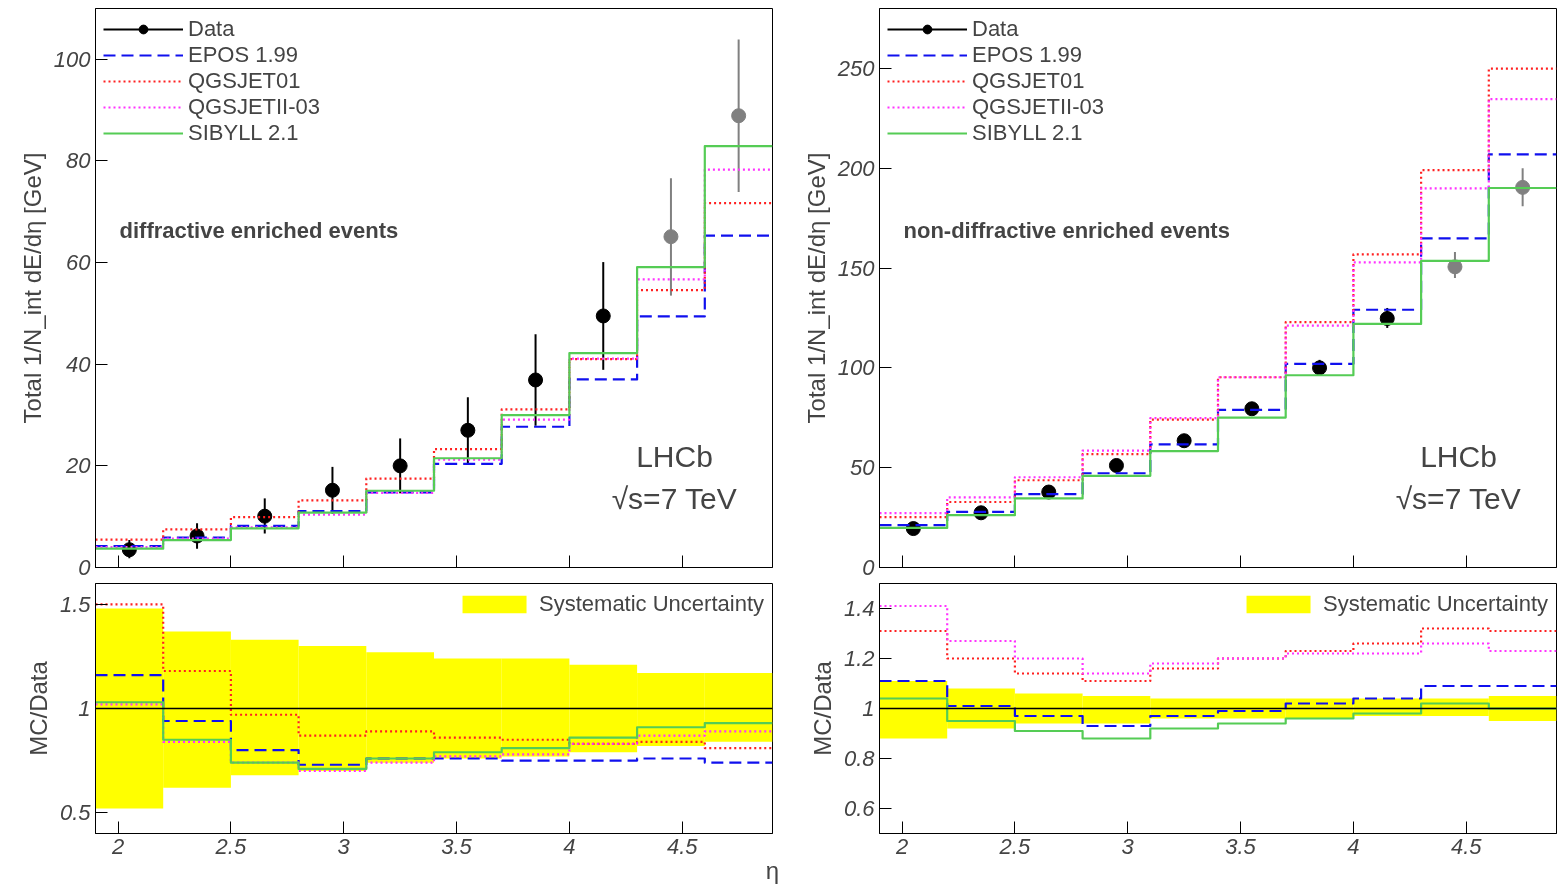 The image size is (1568, 886). I want to click on y-tick-label: 0.8, so click(859, 758).